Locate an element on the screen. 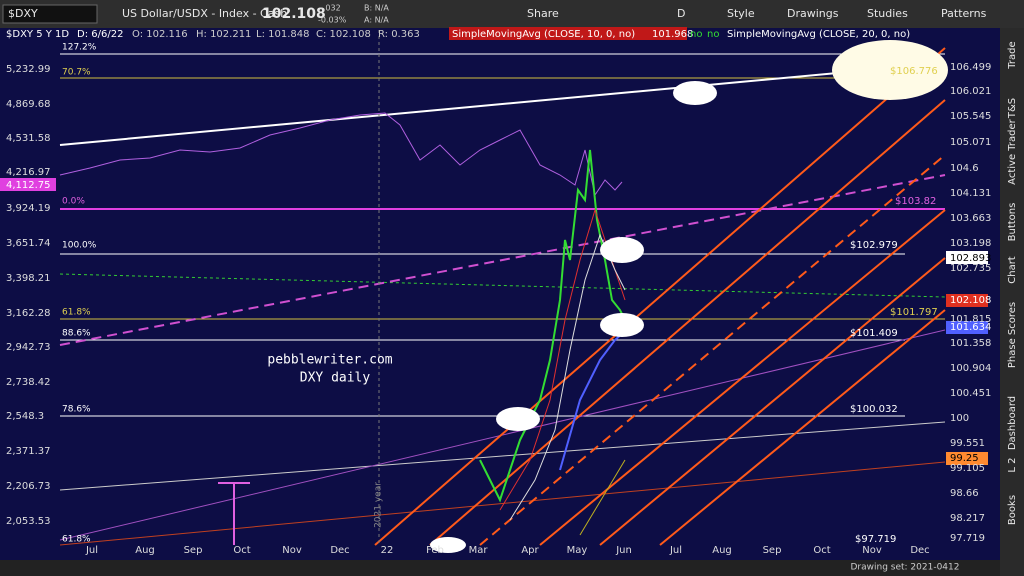 The width and height of the screenshot is (1024, 576). x-axis-label: 22 is located at coordinates (387, 550).